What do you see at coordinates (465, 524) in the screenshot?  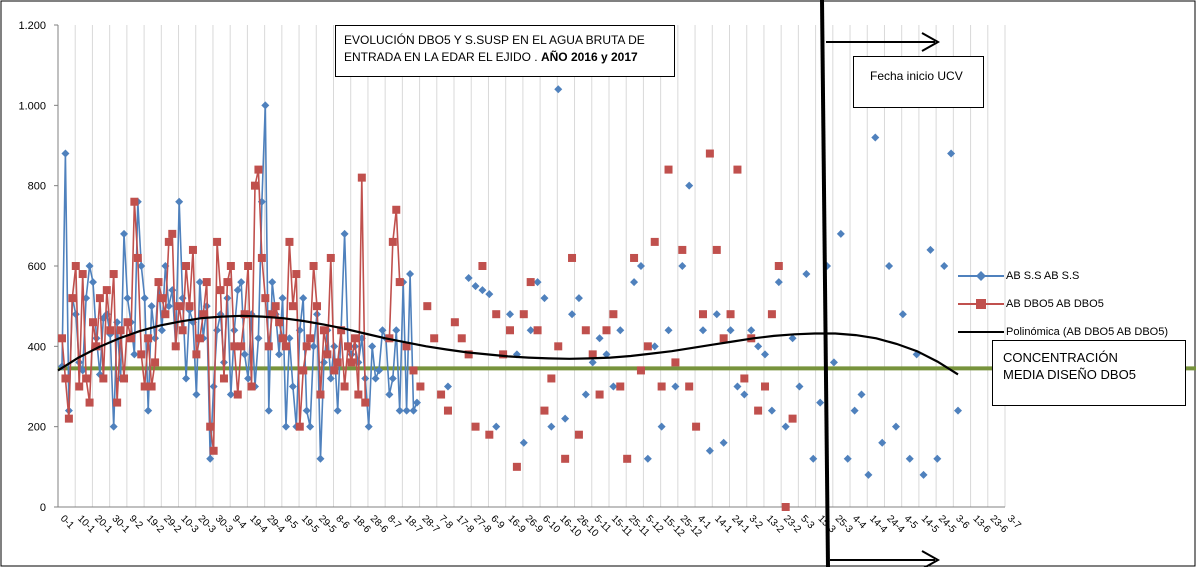 I see `x-tick-label: 17-8` at bounding box center [465, 524].